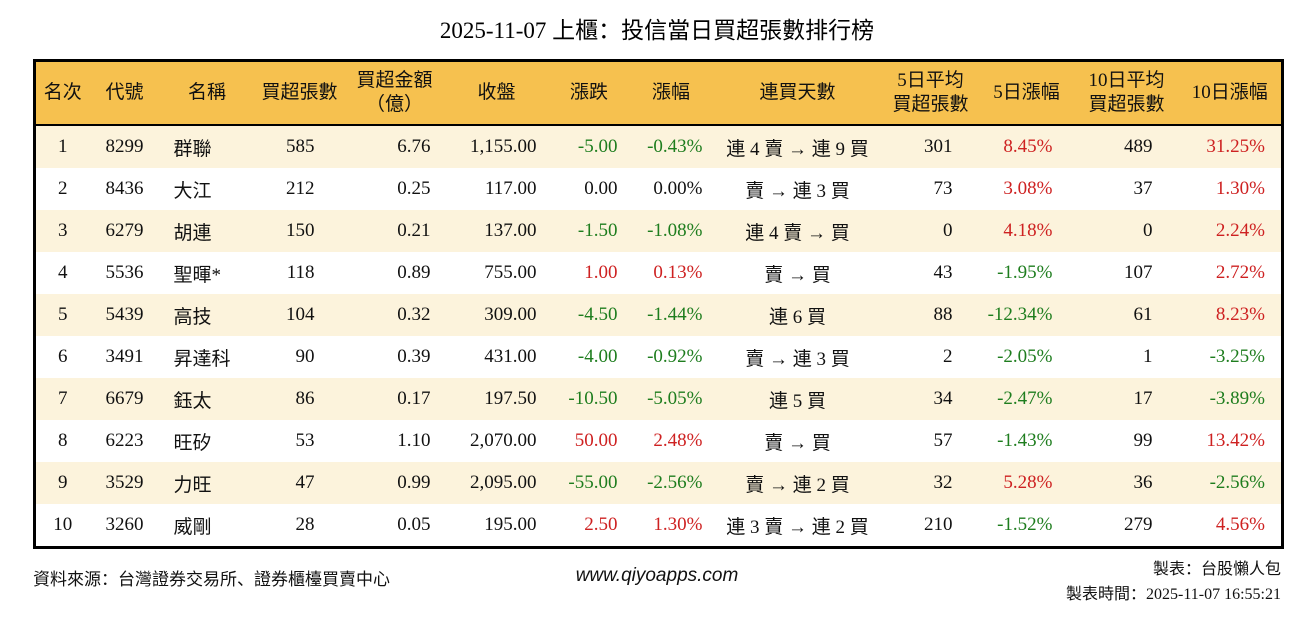  What do you see at coordinates (1237, 356) in the screenshot?
I see `cell-pct10: -3.25%` at bounding box center [1237, 356].